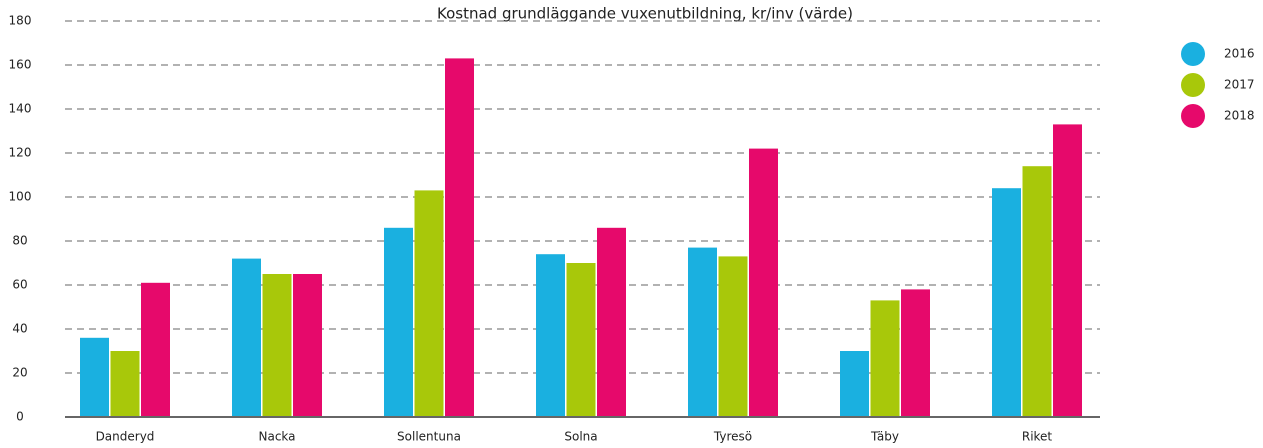  Describe the element at coordinates (580, 437) in the screenshot. I see `x-tick-label: Solna` at that location.